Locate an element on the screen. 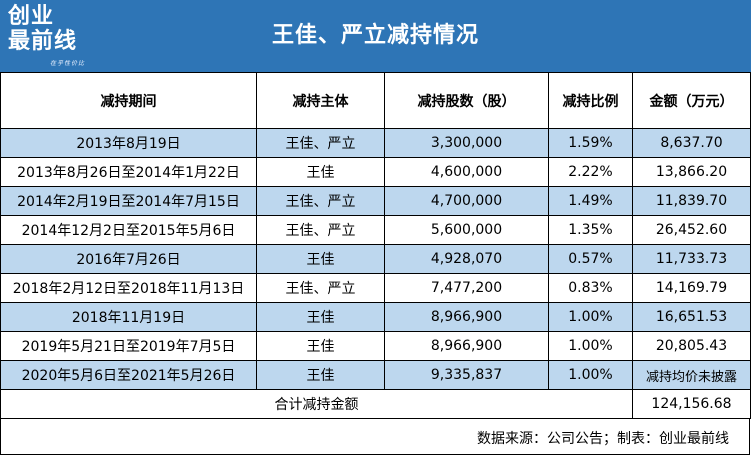  cell-ratio: 2.22% is located at coordinates (590, 172).